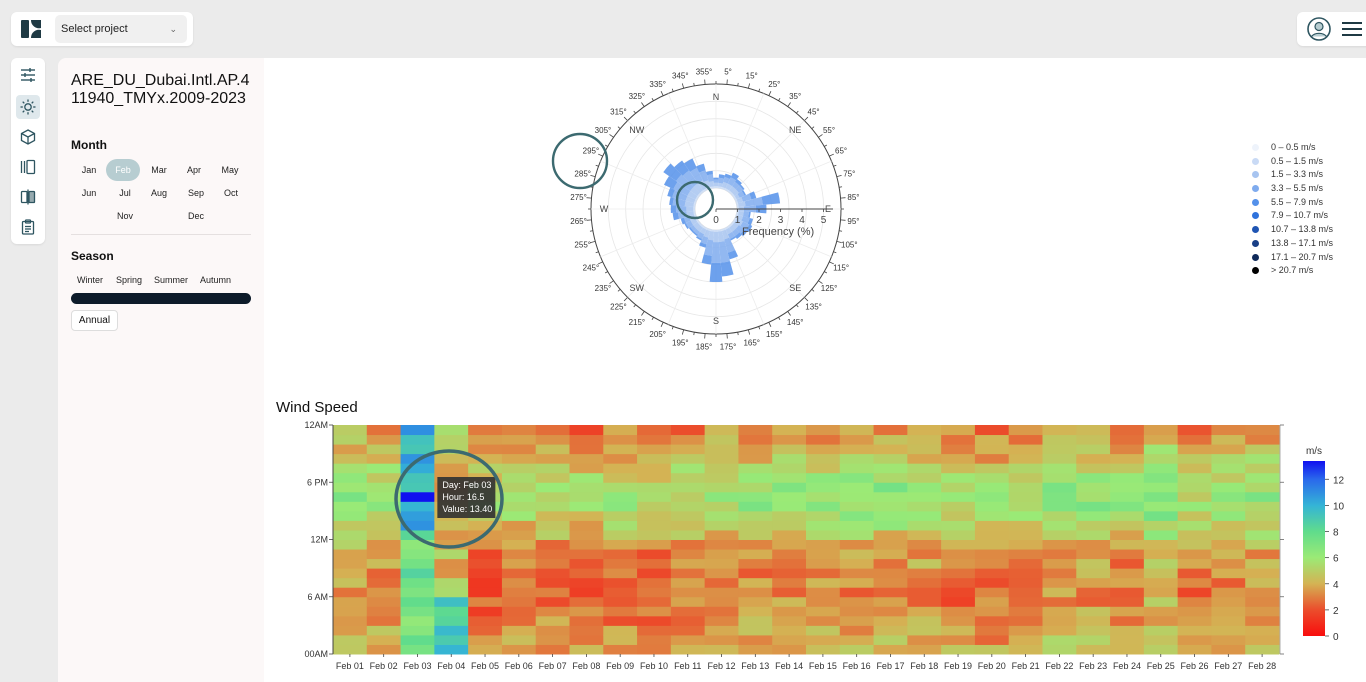  What do you see at coordinates (28, 197) in the screenshot?
I see `compare-icon` at bounding box center [28, 197].